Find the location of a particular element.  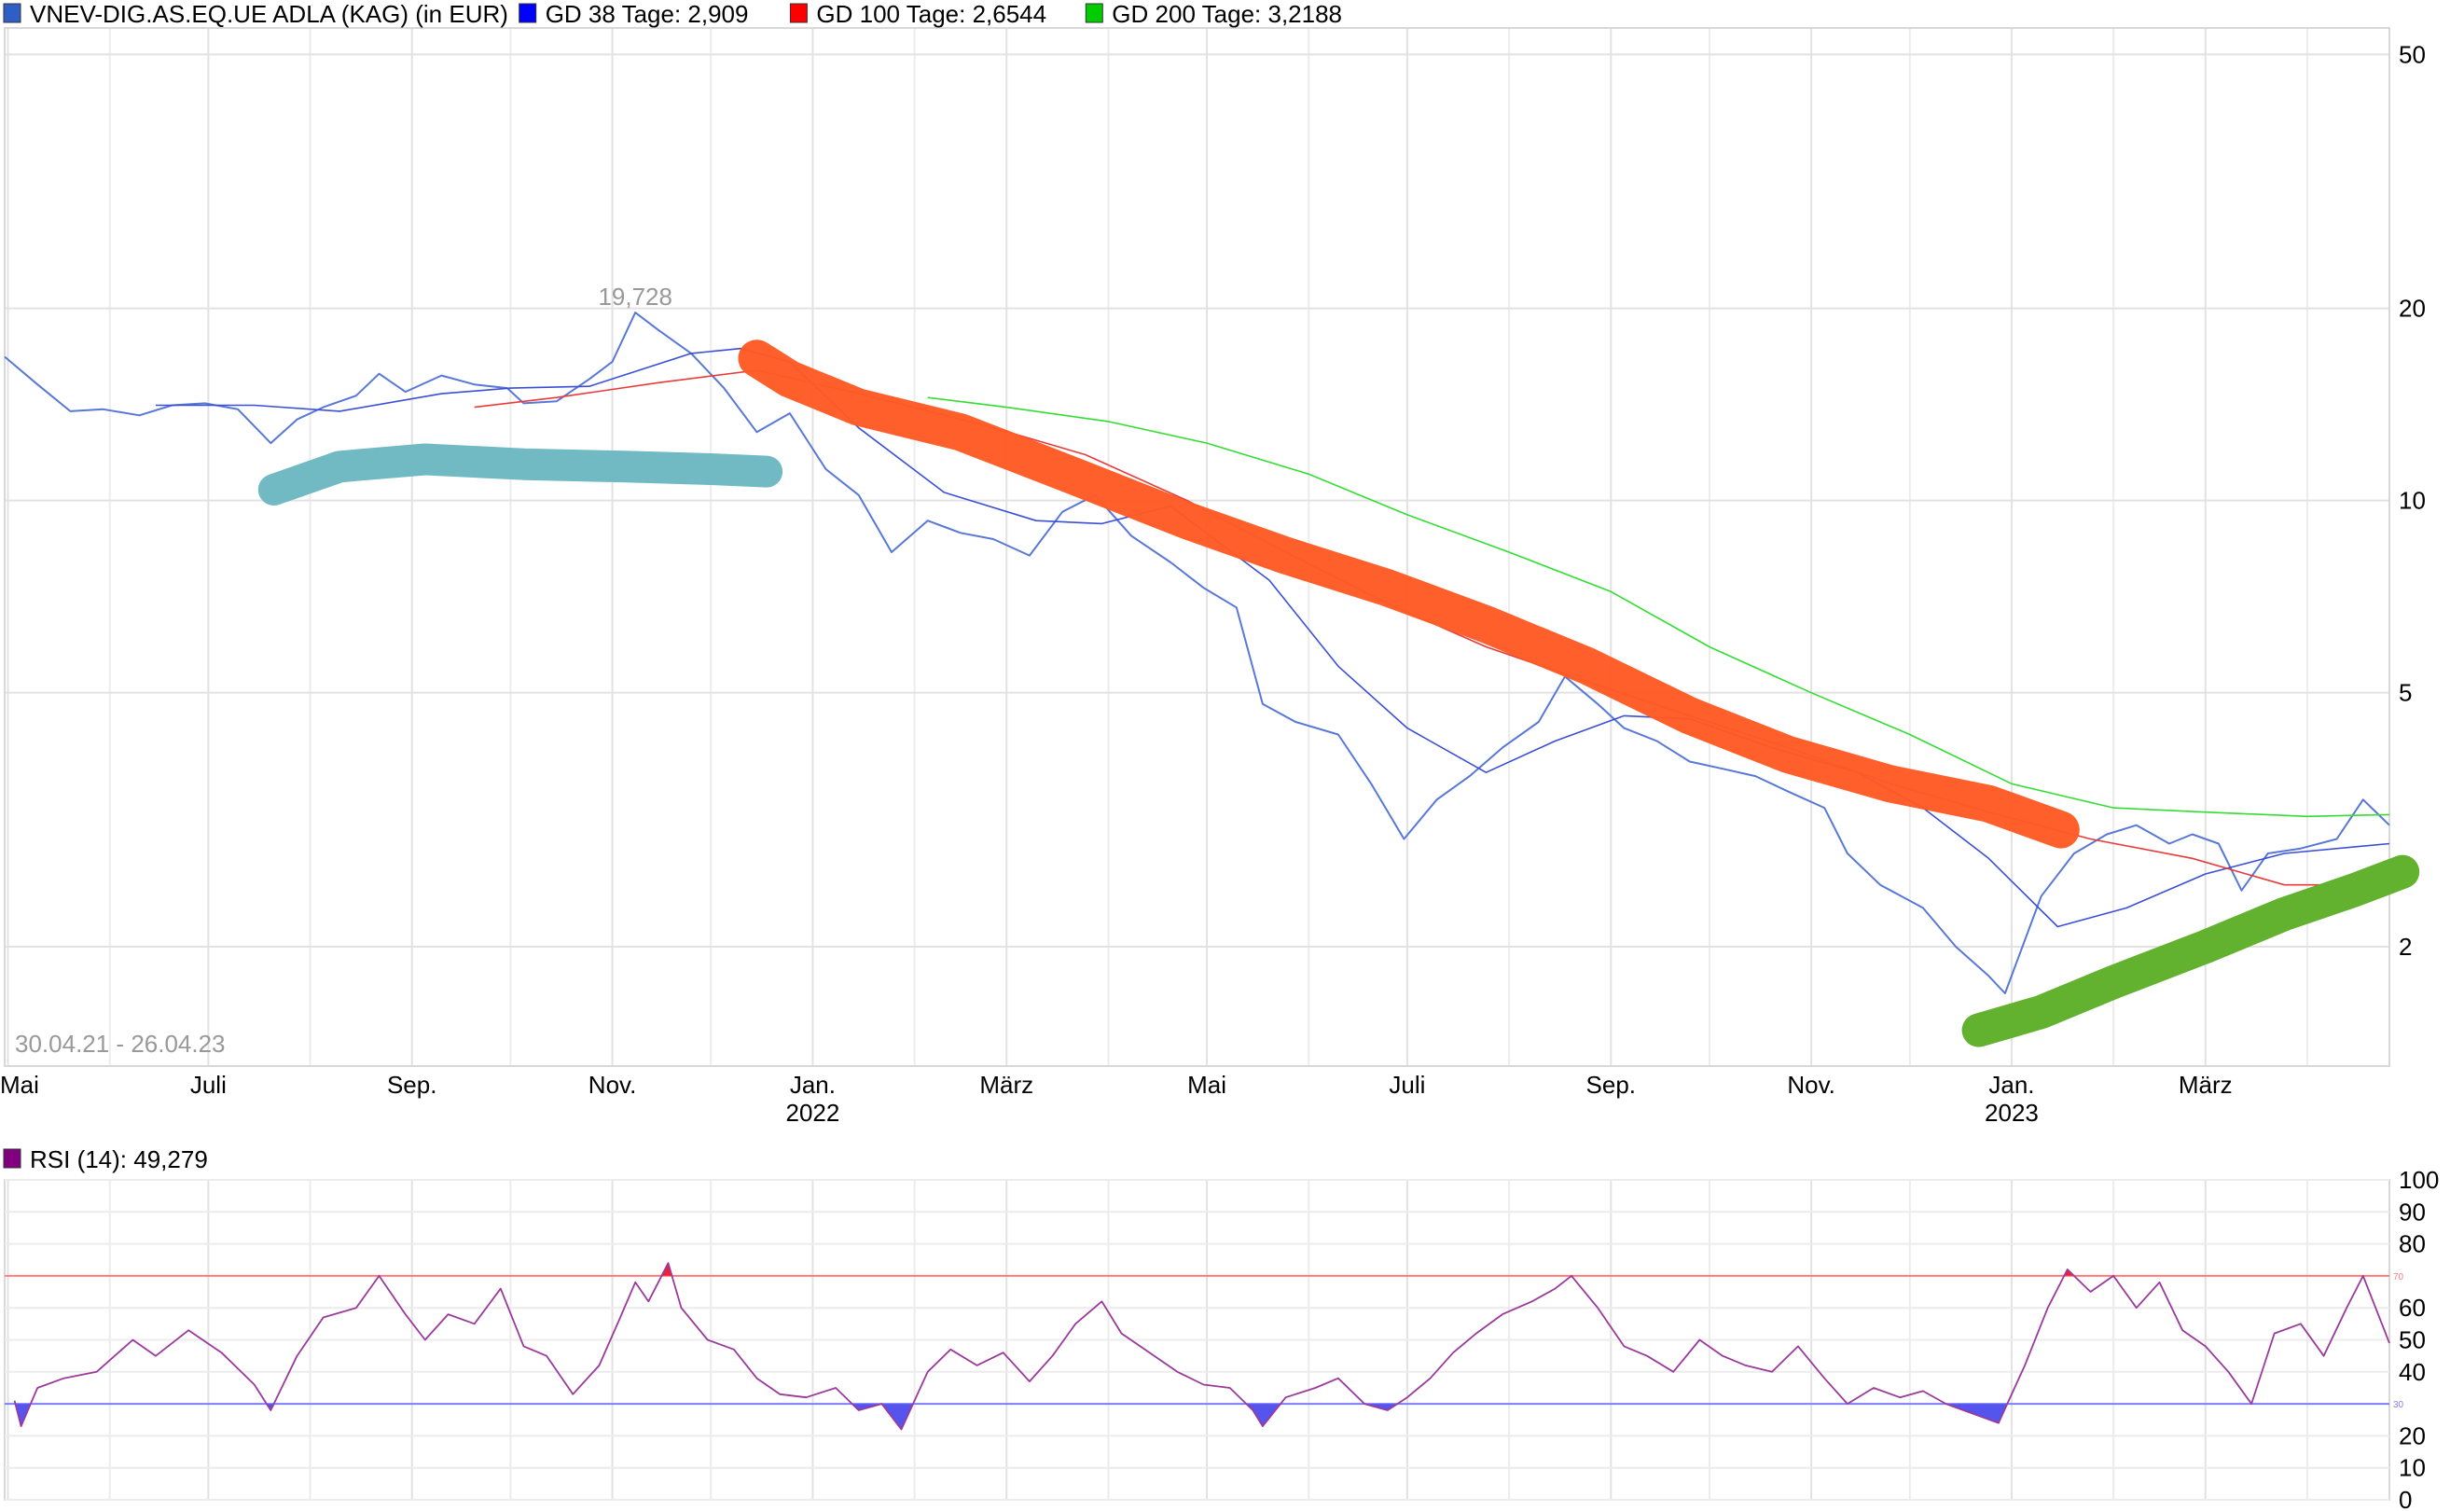

rsi-y-tick-label: 0 is located at coordinates (2405, 1498).